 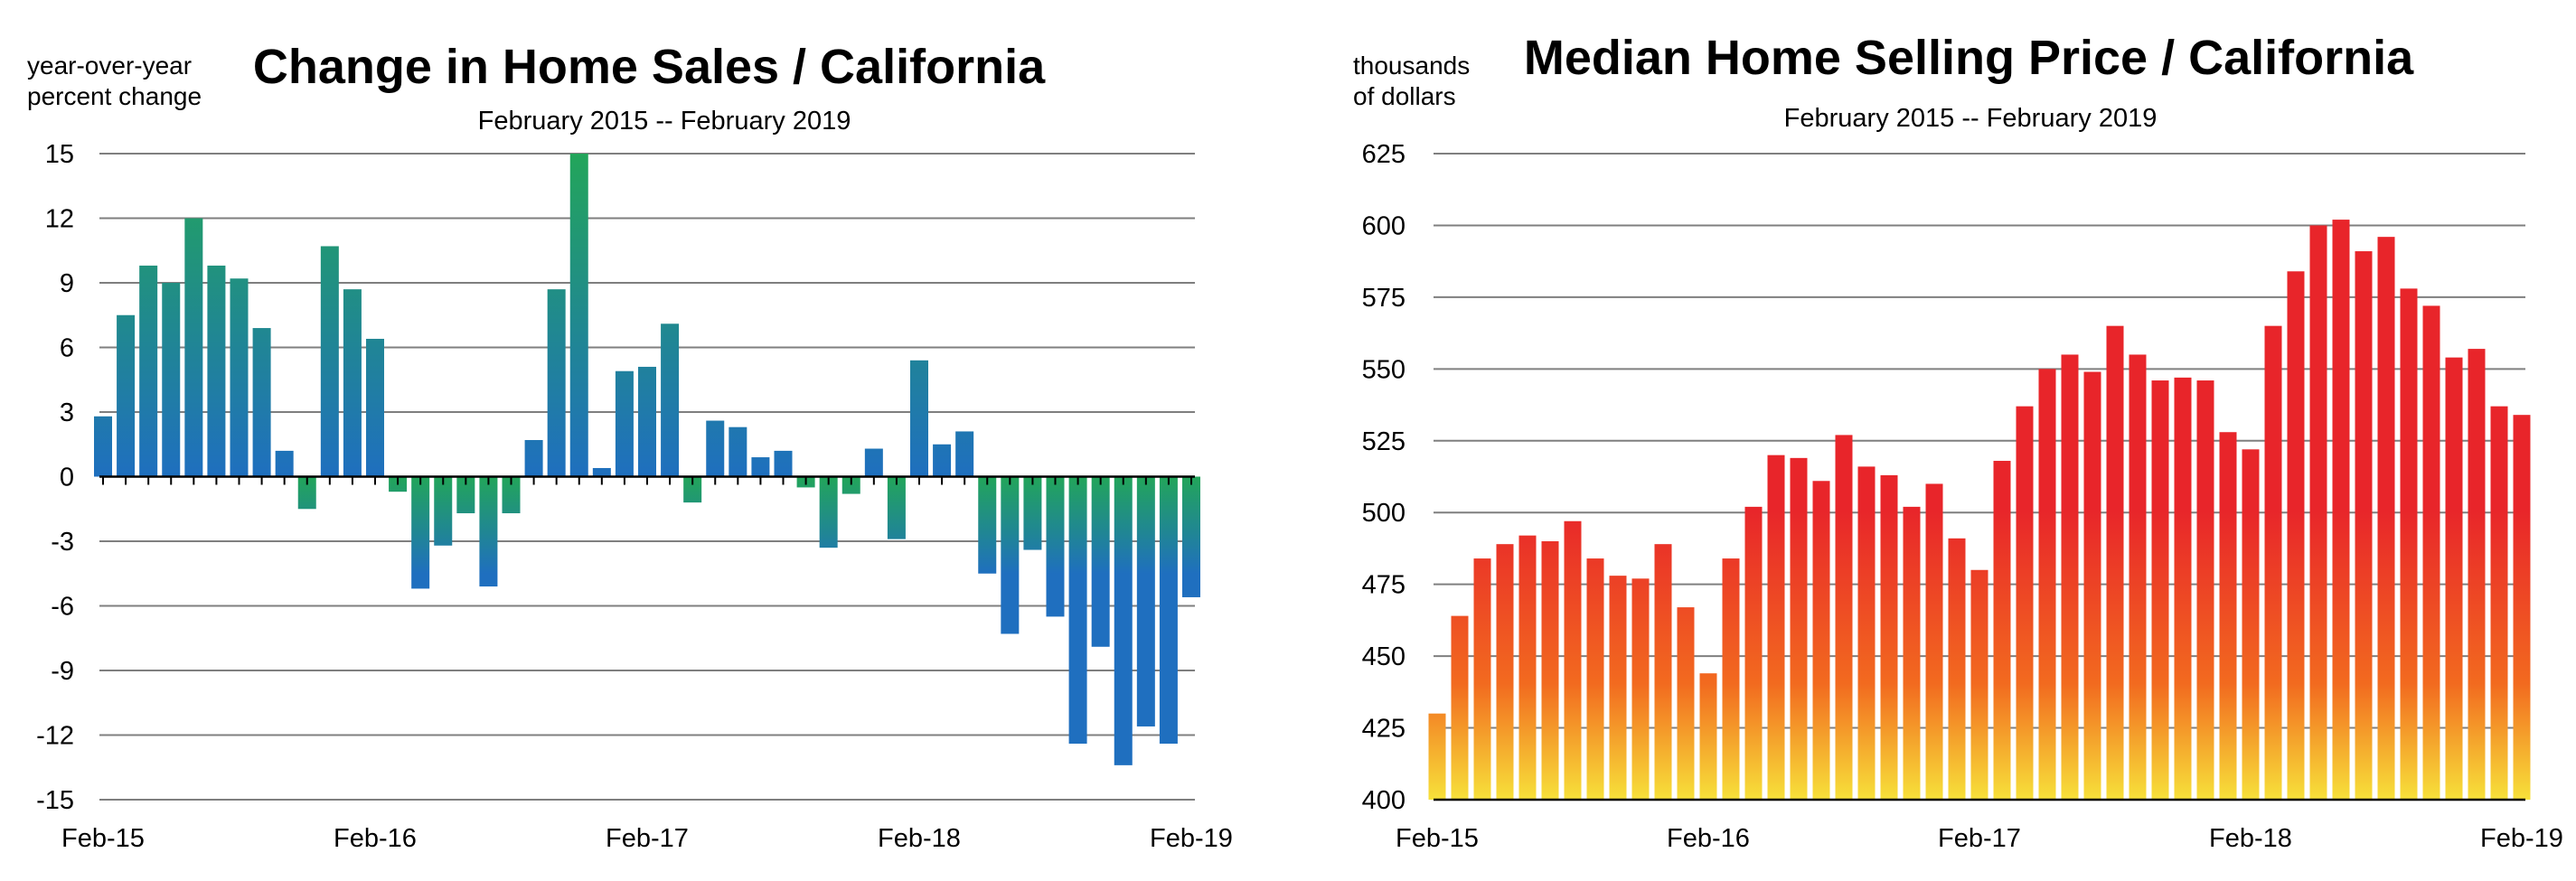 I want to click on x-tick-label: Feb-17, so click(x=1980, y=838).